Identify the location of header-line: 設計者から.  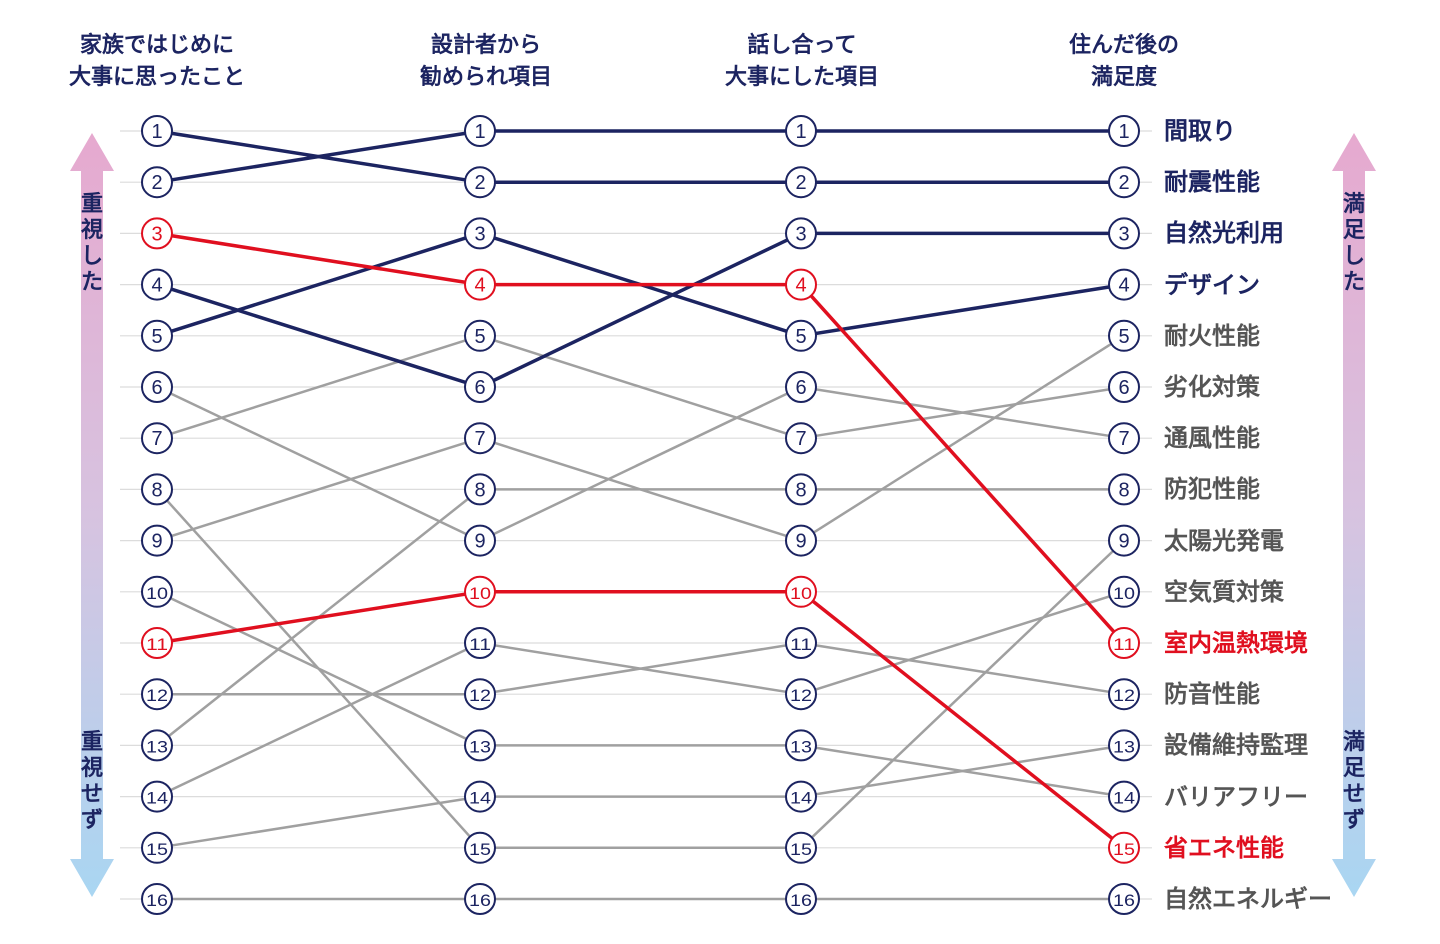
(485, 45).